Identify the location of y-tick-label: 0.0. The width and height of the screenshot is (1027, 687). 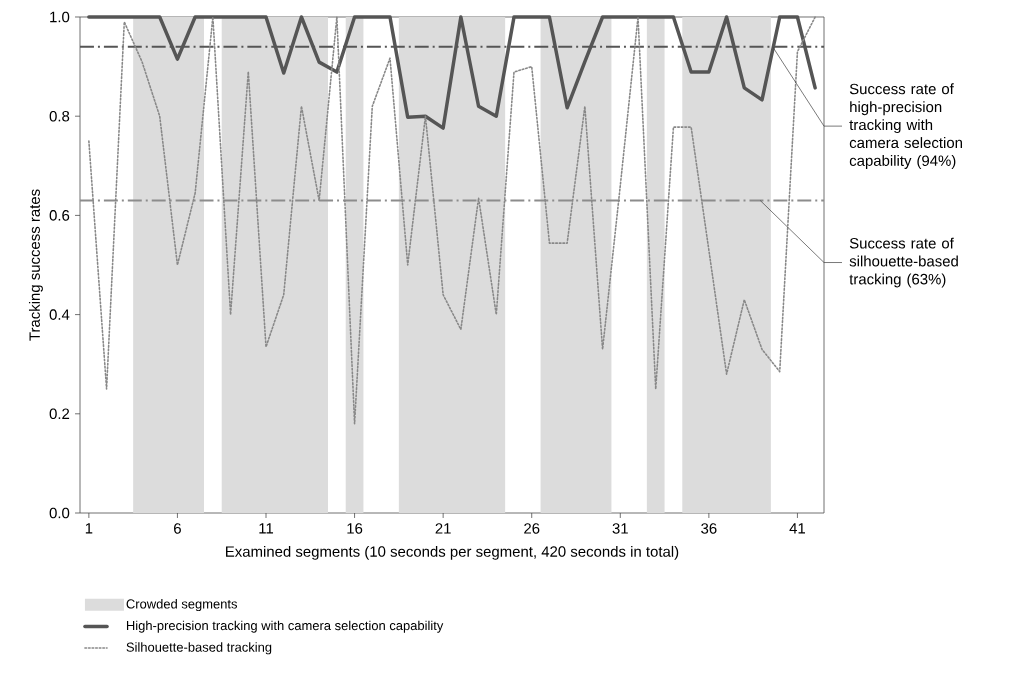
(59, 513).